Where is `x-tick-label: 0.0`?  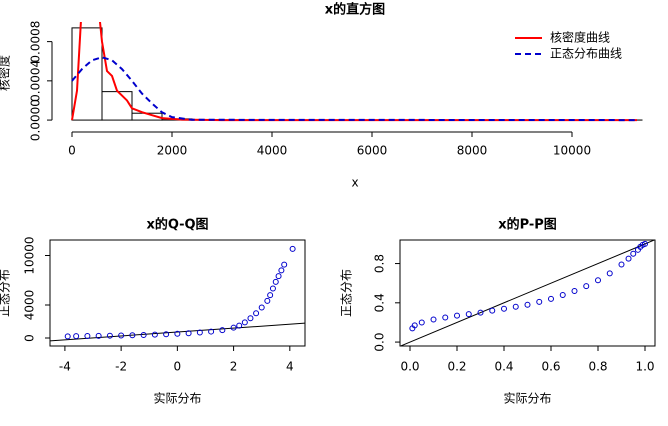
x-tick-label: 0.0 is located at coordinates (409, 367).